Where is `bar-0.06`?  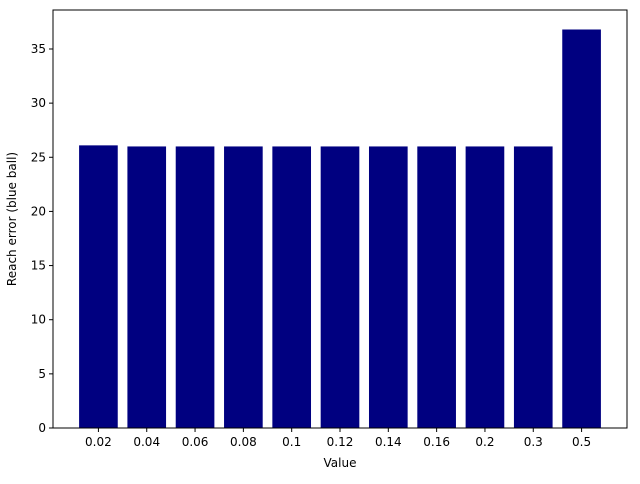 bar-0.06 is located at coordinates (195, 287).